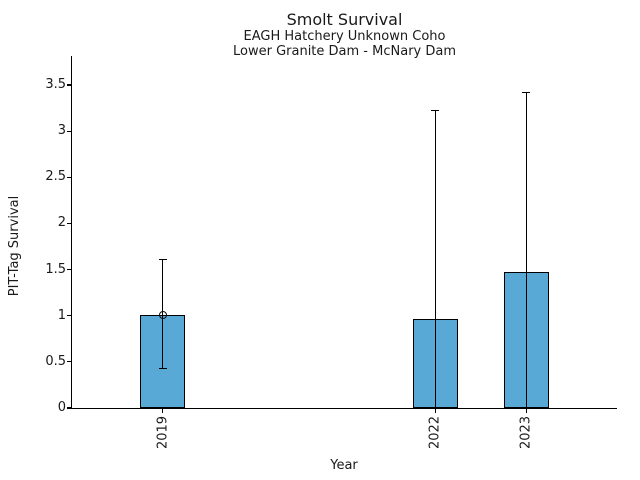 This screenshot has height=480, width=640. Describe the element at coordinates (61, 223) in the screenshot. I see `y-tick-label-2: 2` at that location.